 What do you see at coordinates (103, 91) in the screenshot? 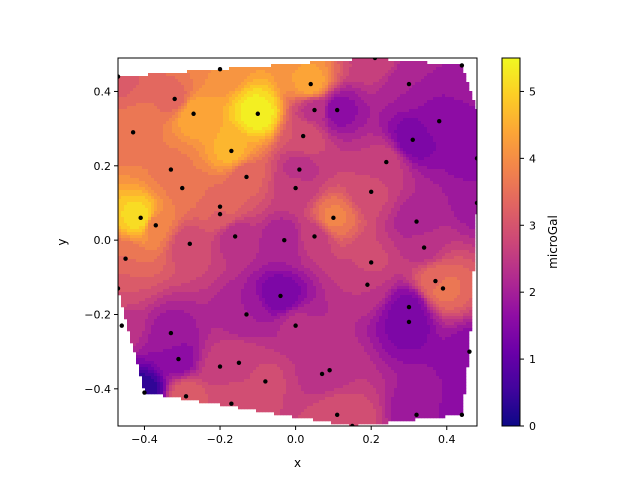
I see `y-tick-label: 0.4` at bounding box center [103, 91].